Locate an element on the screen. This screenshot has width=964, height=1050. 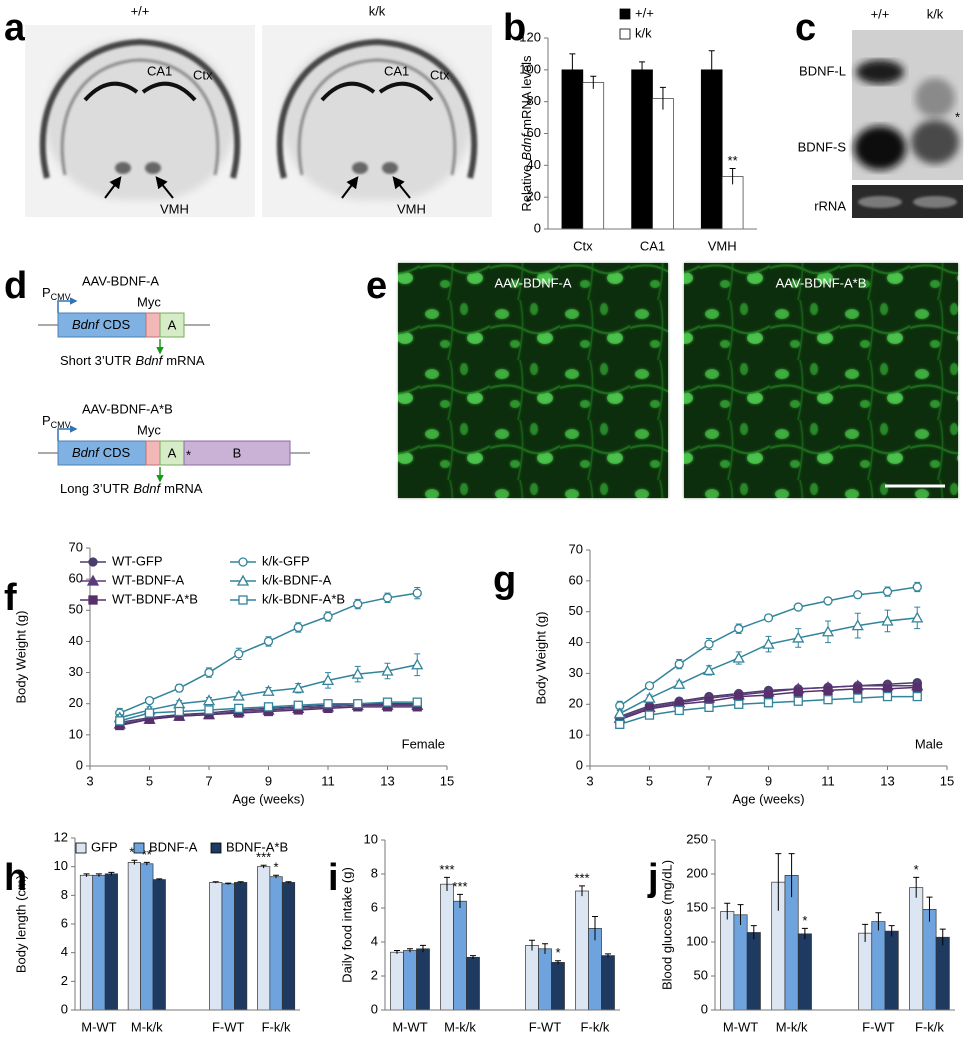
x-tick-label: 15 is located at coordinates (447, 780).